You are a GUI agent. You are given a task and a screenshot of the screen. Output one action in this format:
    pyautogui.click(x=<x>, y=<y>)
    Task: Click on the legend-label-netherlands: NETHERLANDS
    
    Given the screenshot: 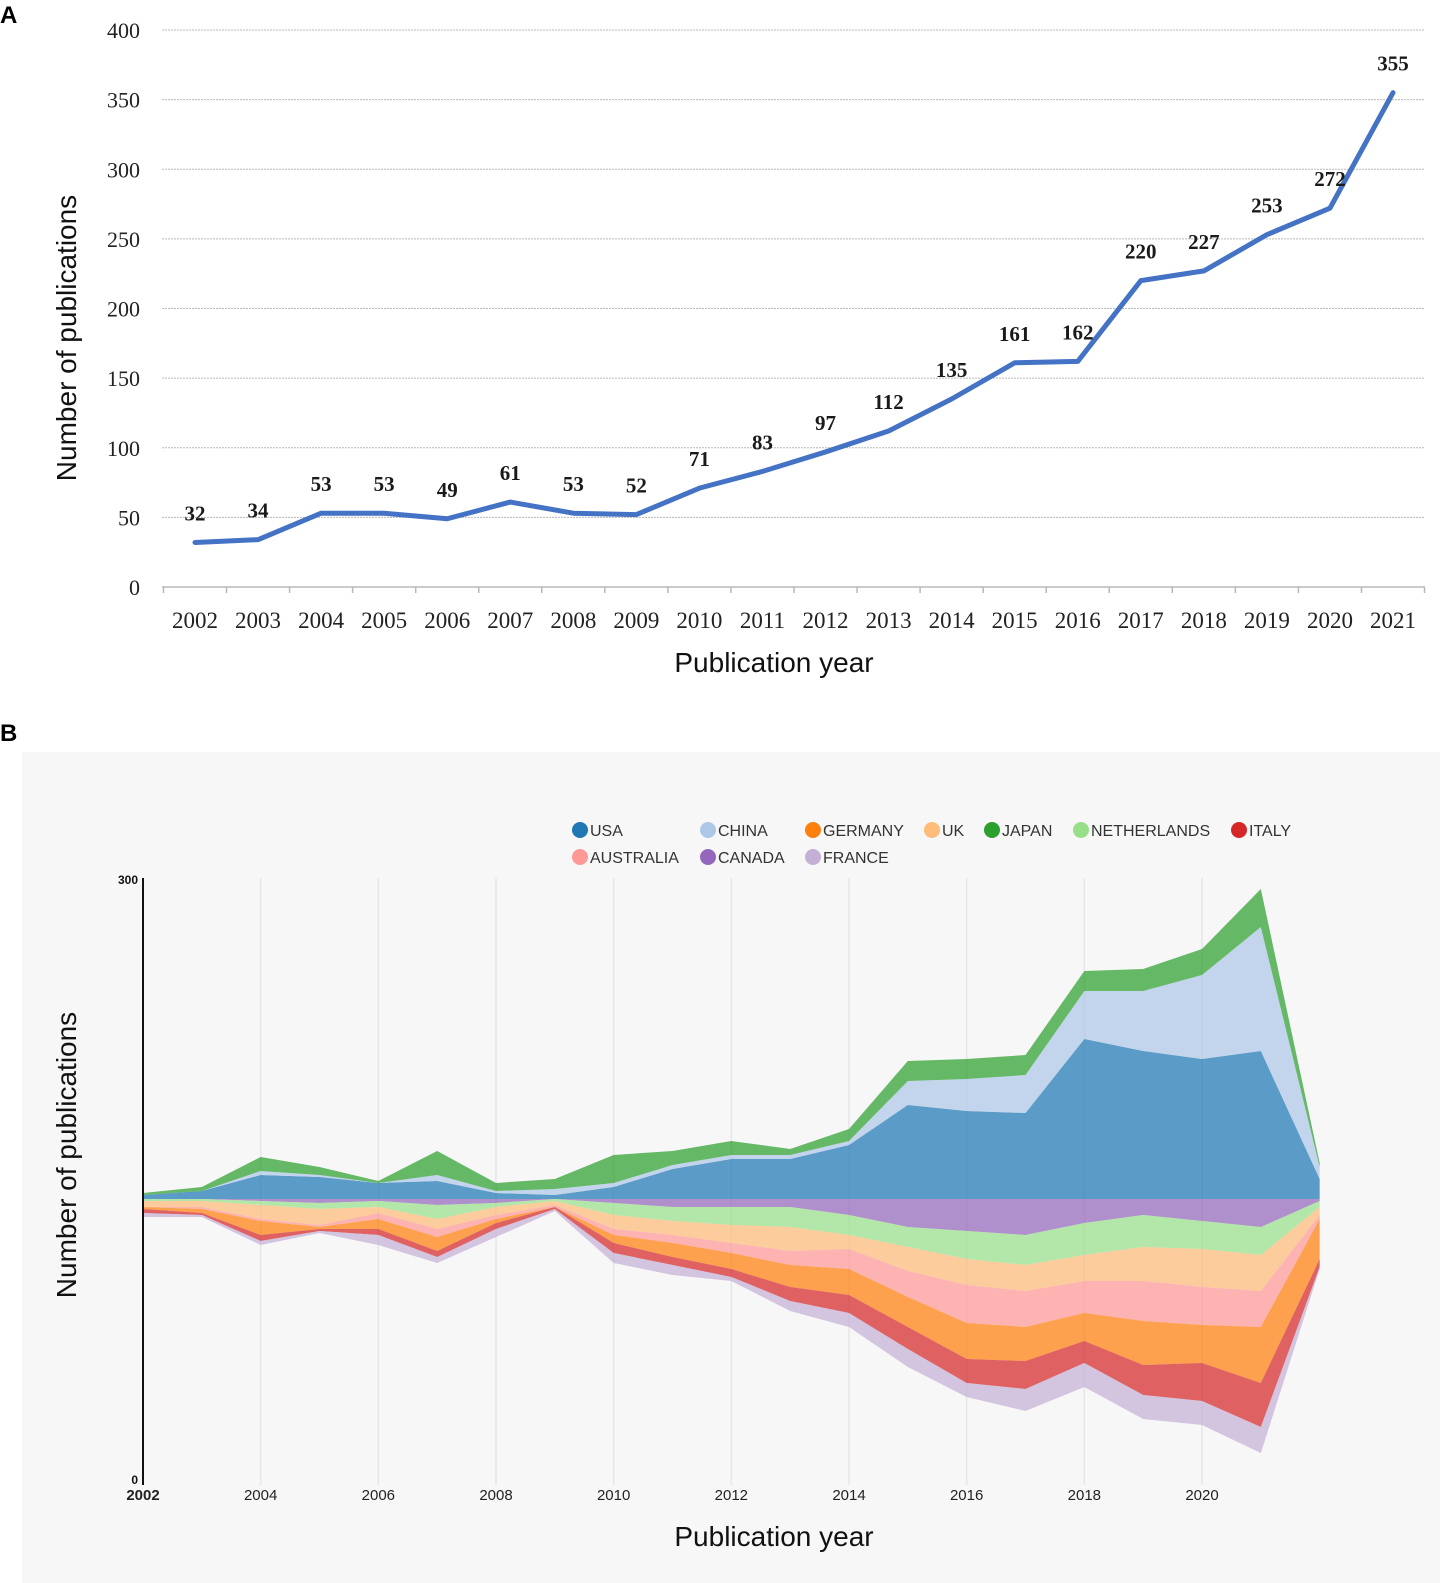 What is the action you would take?
    pyautogui.click(x=1150, y=831)
    